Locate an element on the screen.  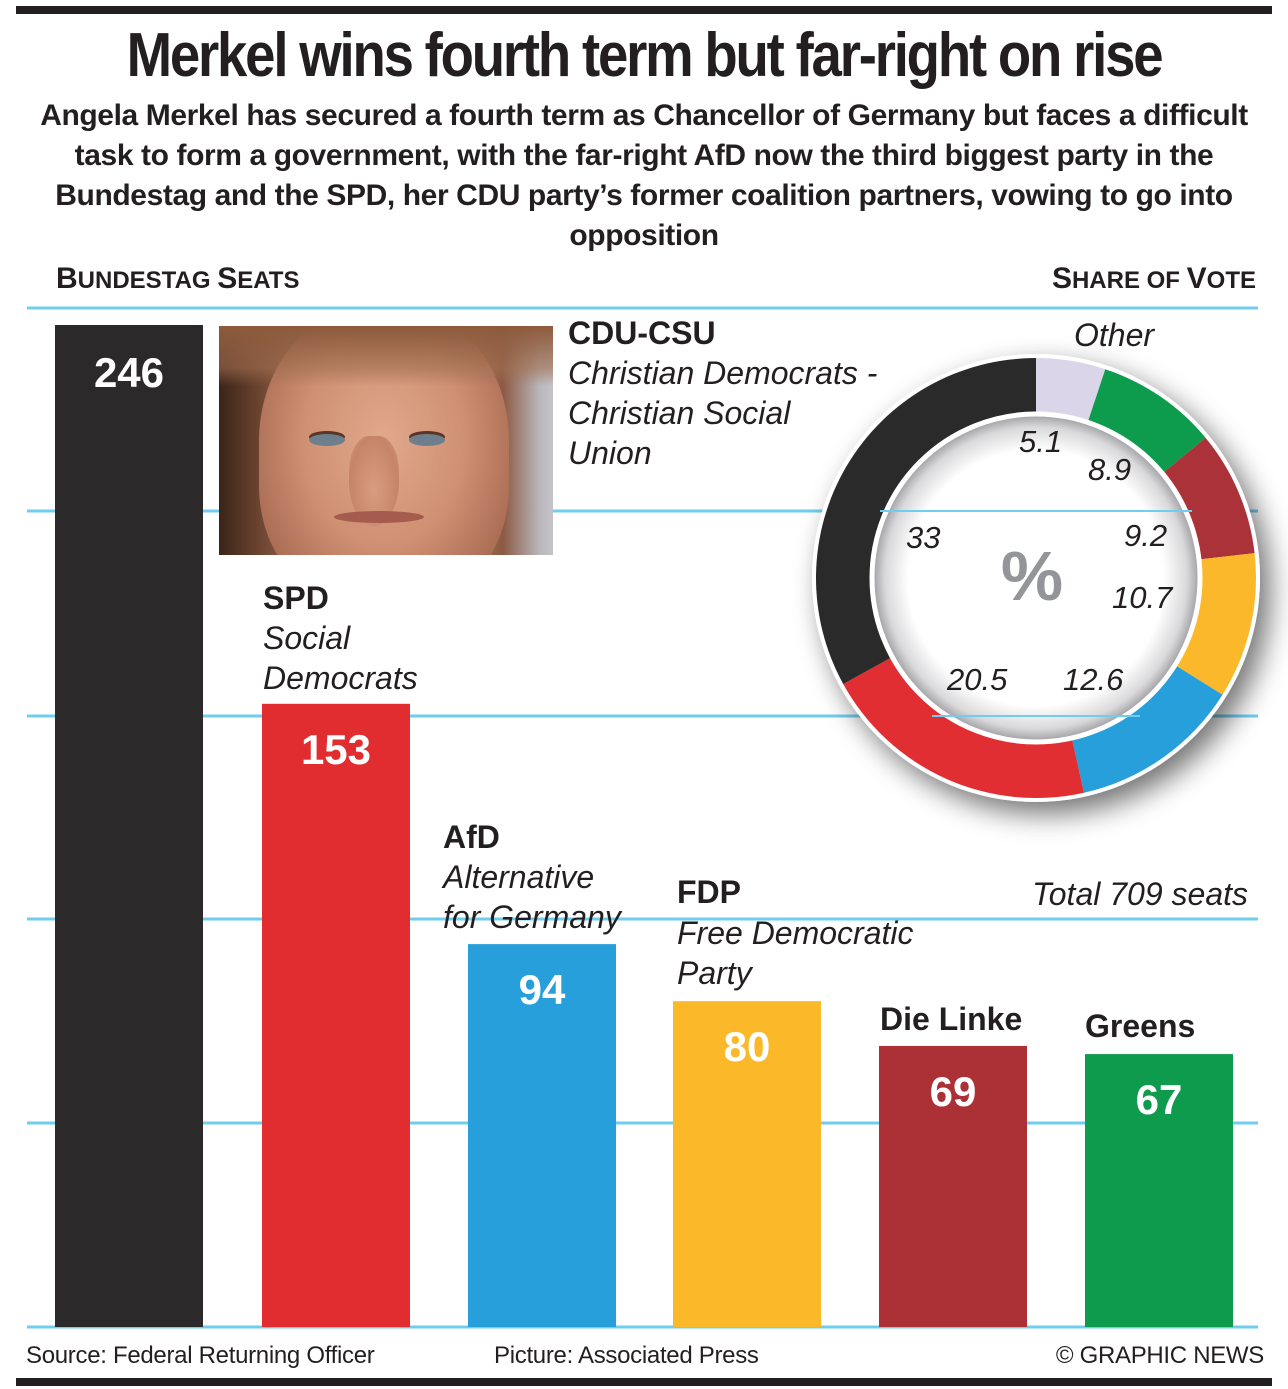
slice-value-label: 5.1 is located at coordinates (1040, 441).